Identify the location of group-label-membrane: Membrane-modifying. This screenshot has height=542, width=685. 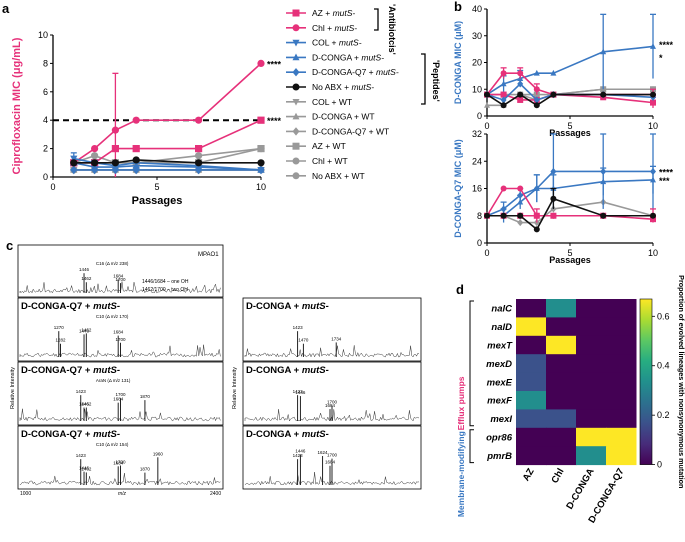
(461, 474).